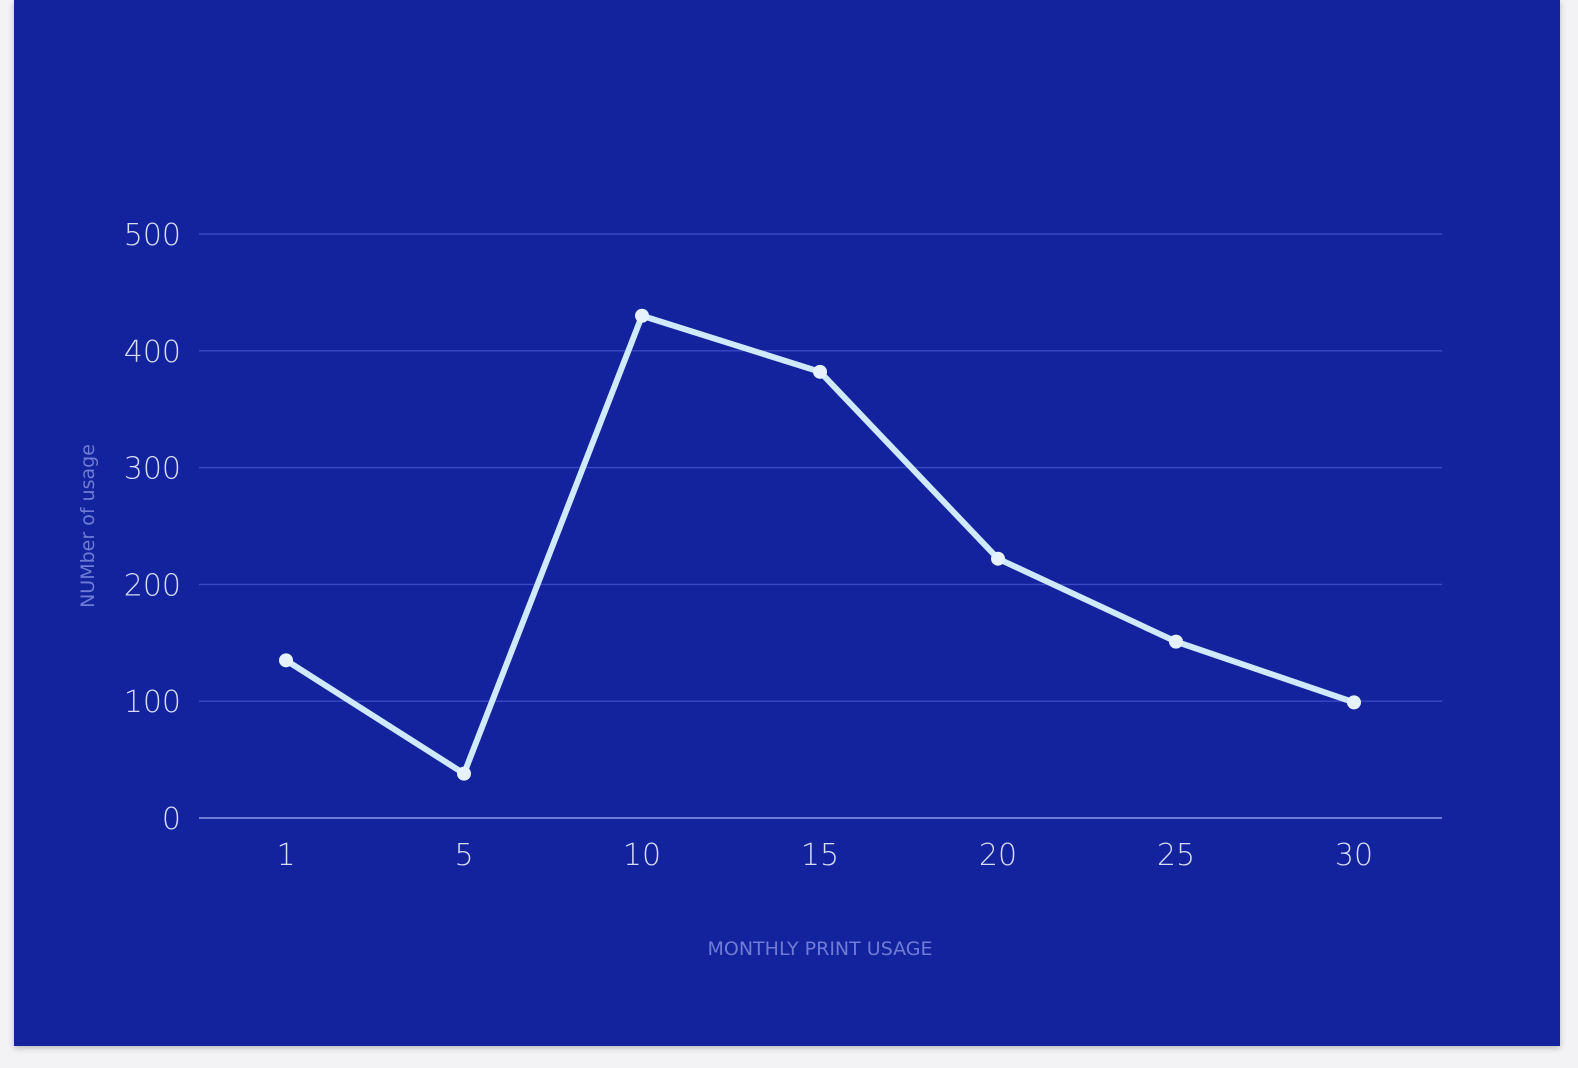  Describe the element at coordinates (998, 855) in the screenshot. I see `x-tick-label: 20` at that location.